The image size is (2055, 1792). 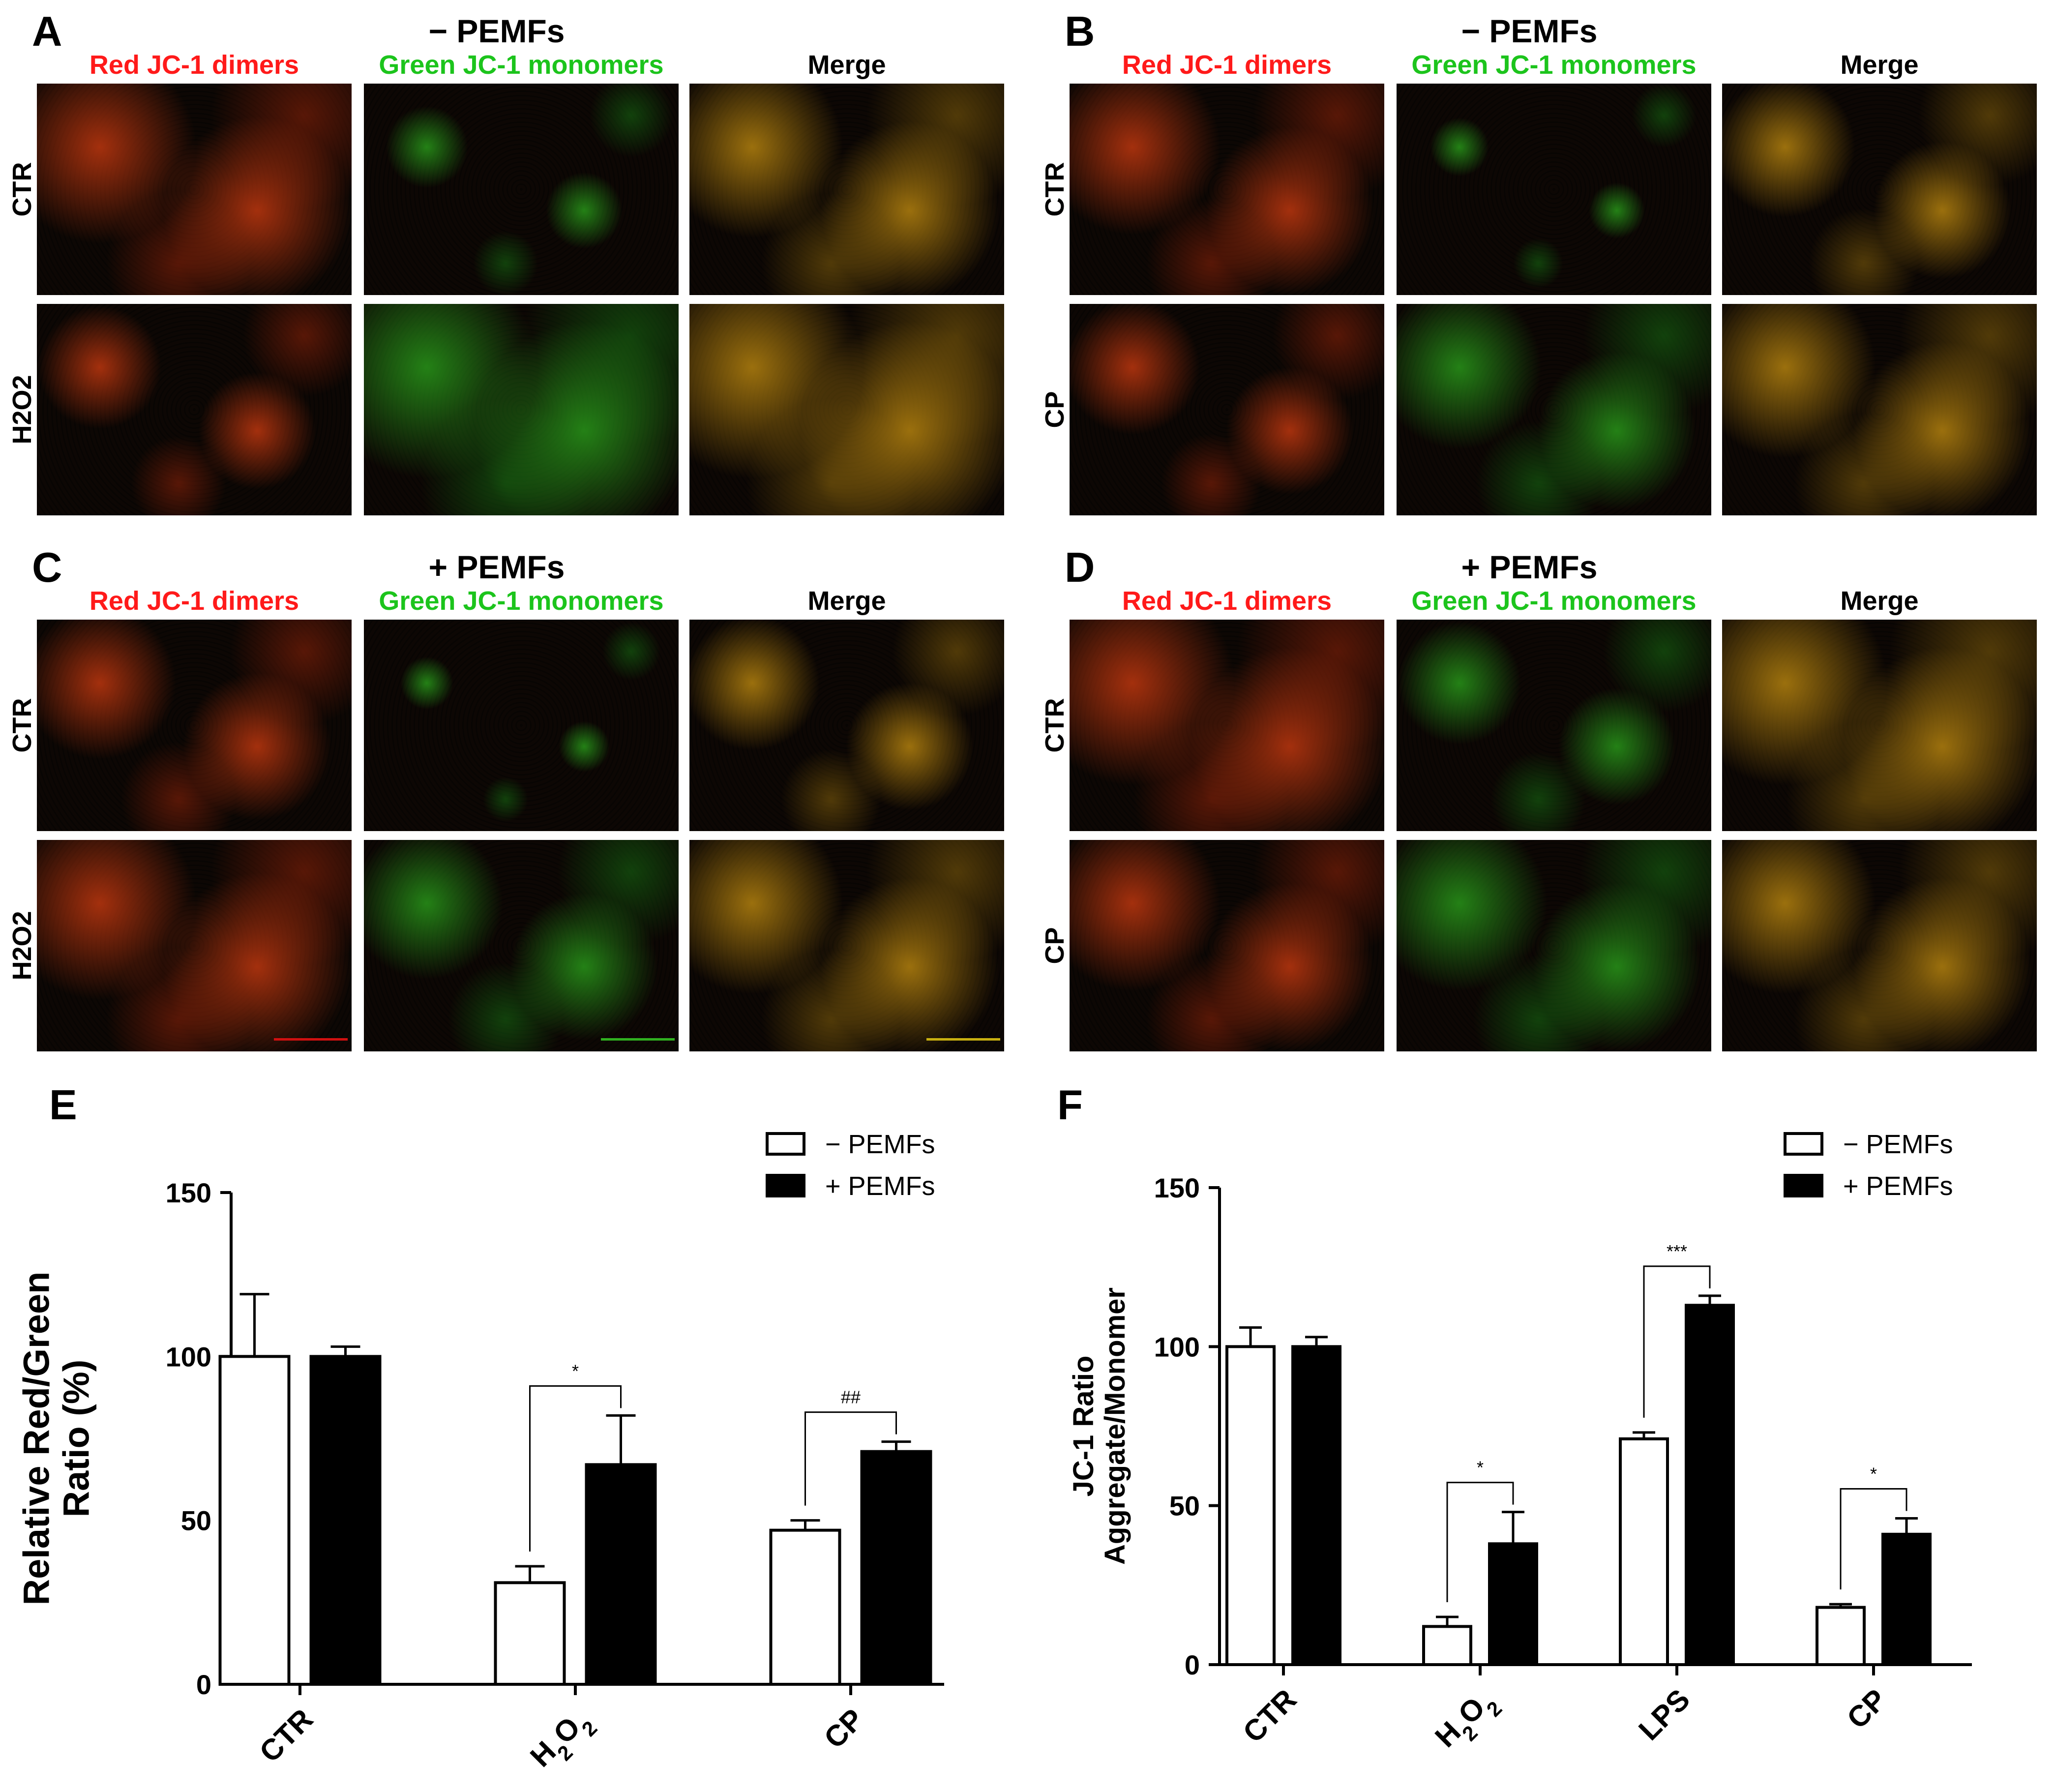 I want to click on micrograph-merge-h2o2, so click(x=846, y=409).